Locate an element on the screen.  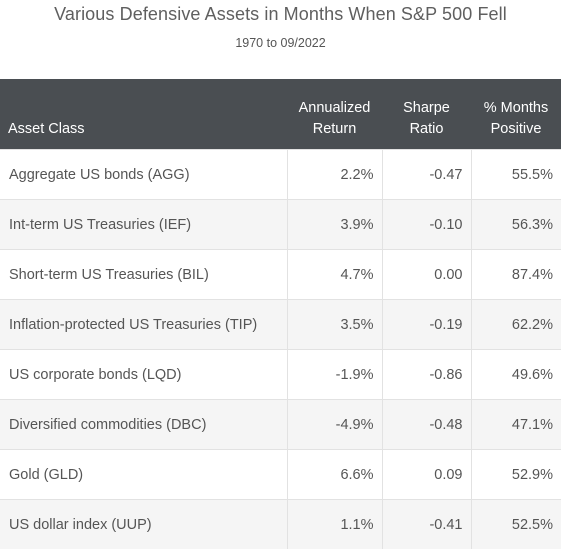
sharpe-ratio-cell: -0.19 is located at coordinates (426, 325).